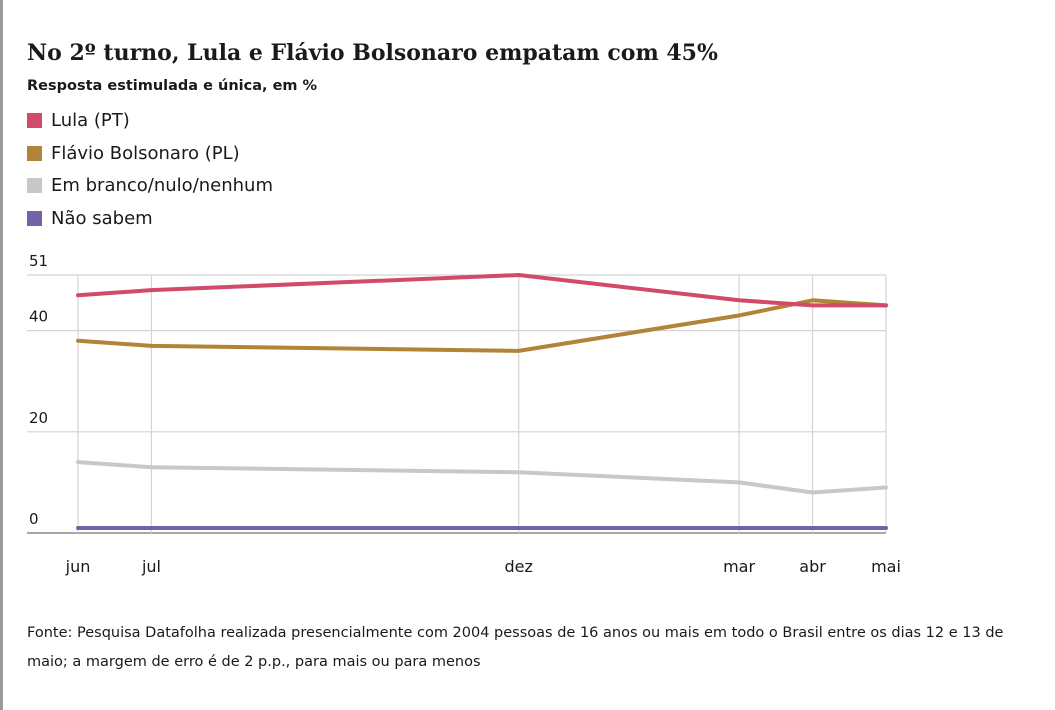 This screenshot has height=710, width=1055. Describe the element at coordinates (482, 477) in the screenshot. I see `series-line-em-branco-nulo-nenhum` at that location.